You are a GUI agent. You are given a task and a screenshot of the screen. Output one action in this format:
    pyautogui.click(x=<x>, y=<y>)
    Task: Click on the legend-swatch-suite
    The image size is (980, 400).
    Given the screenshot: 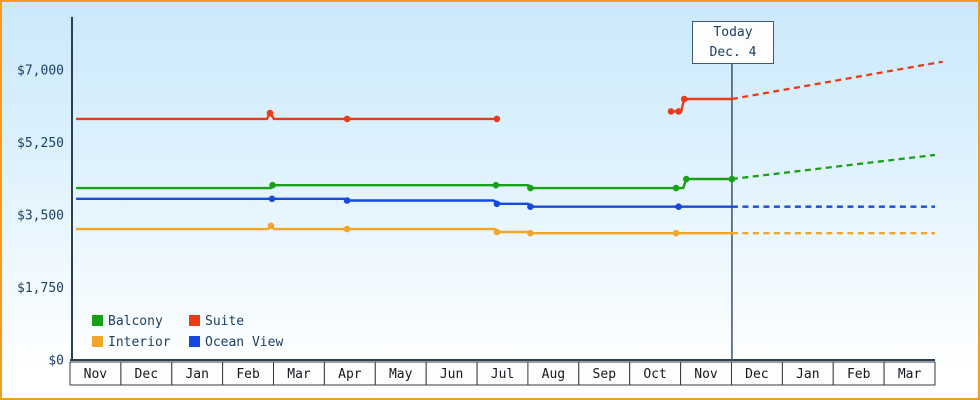 What is the action you would take?
    pyautogui.click(x=194, y=320)
    